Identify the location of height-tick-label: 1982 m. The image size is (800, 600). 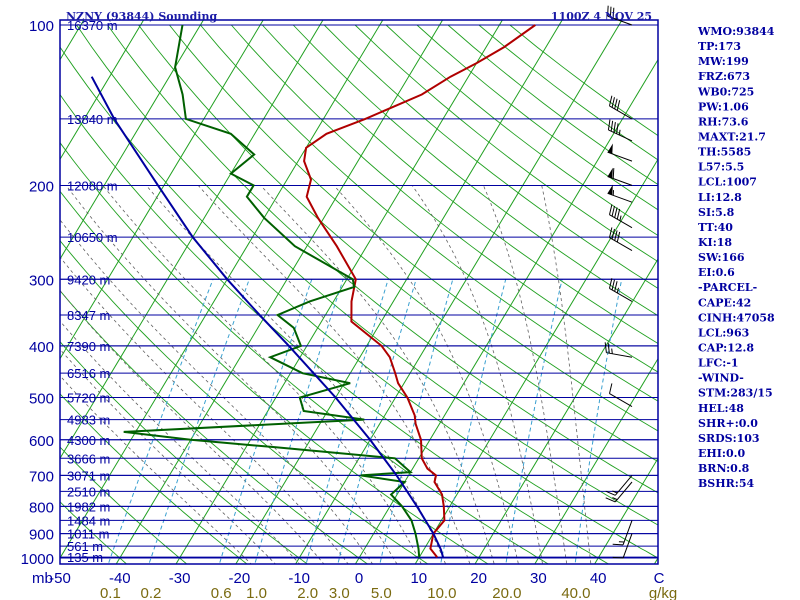
(88, 506).